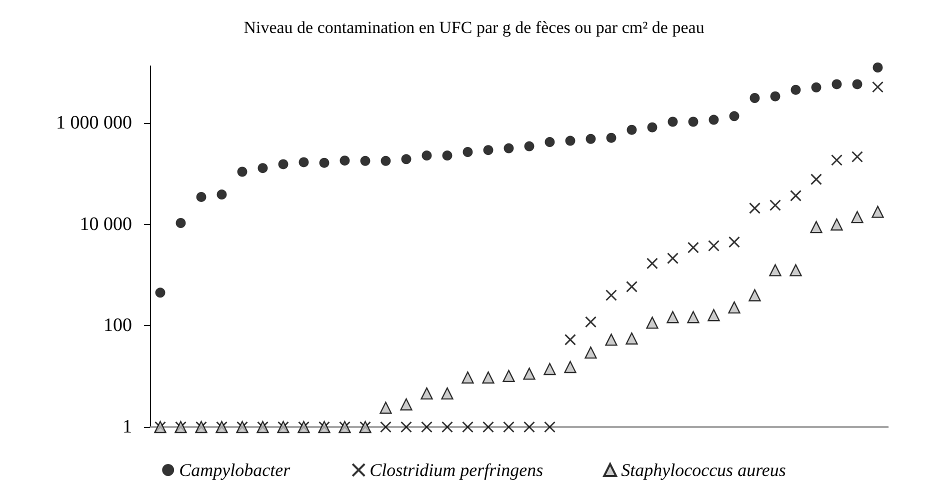  What do you see at coordinates (703, 470) in the screenshot?
I see `legend-label: Staphylococcus aureus` at bounding box center [703, 470].